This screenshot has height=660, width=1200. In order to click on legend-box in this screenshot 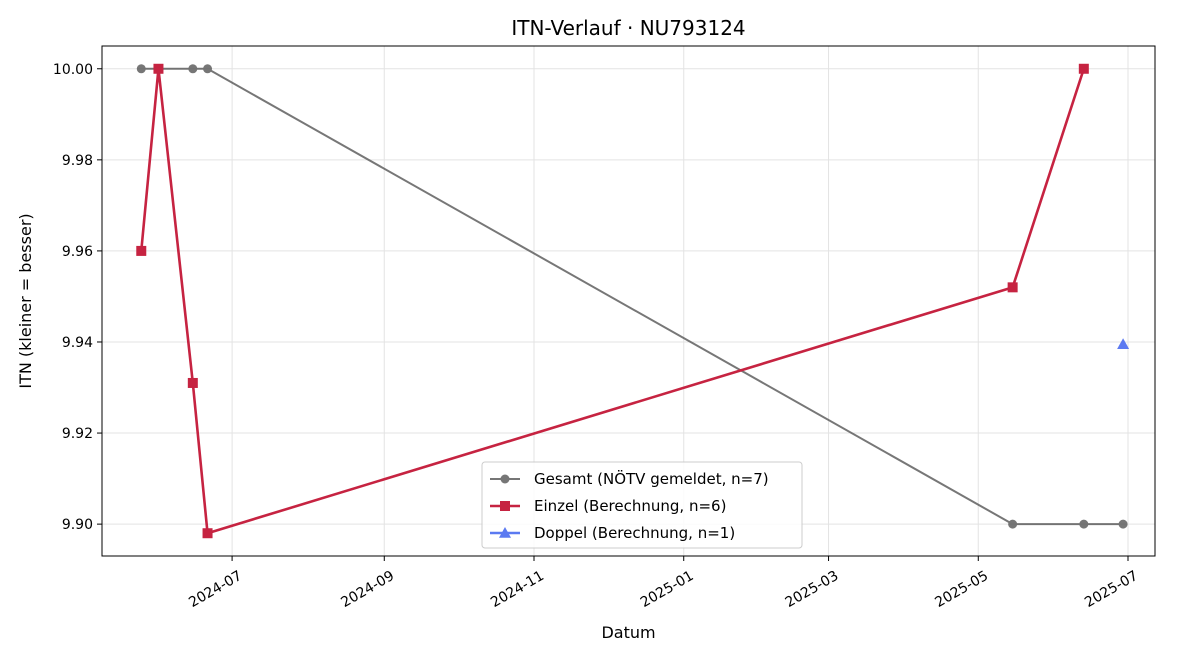, I will do `click(642, 505)`.